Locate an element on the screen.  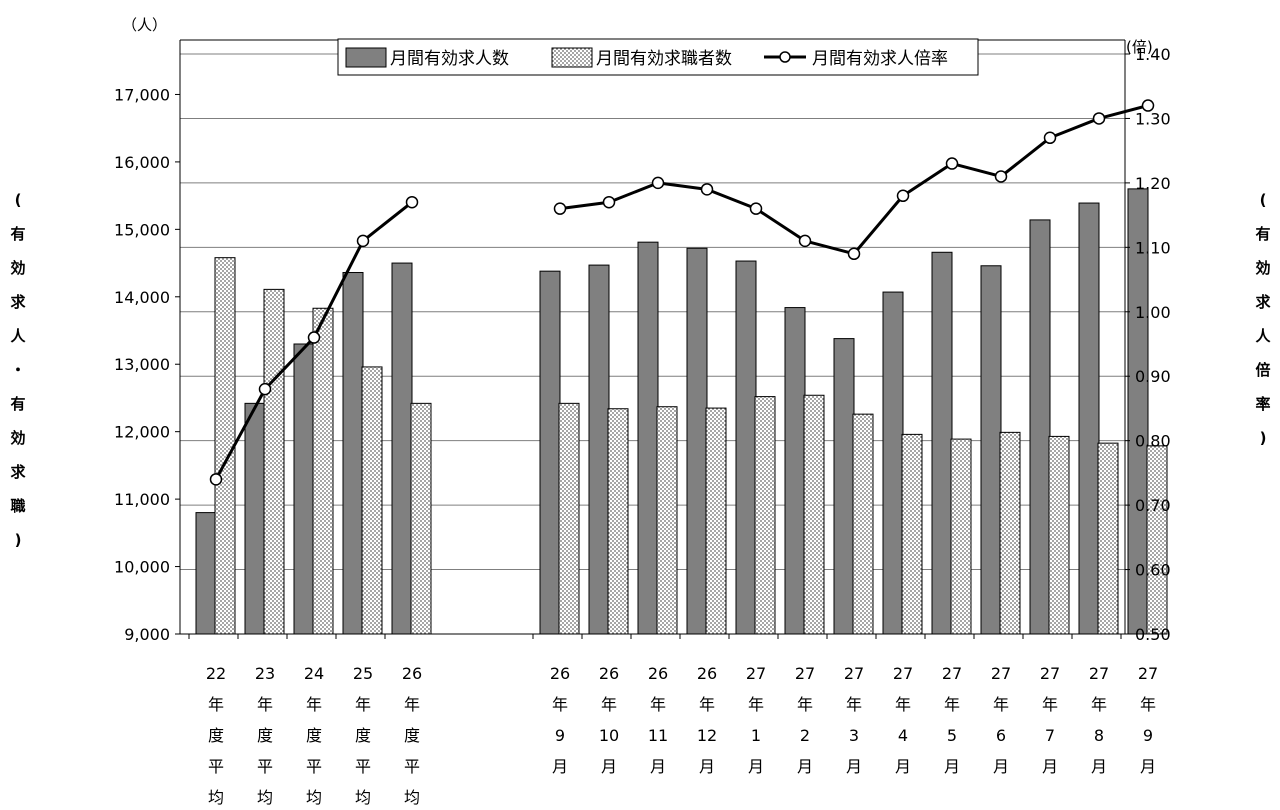
category-label-2014-09-line-2: 9 is located at coordinates (560, 735).